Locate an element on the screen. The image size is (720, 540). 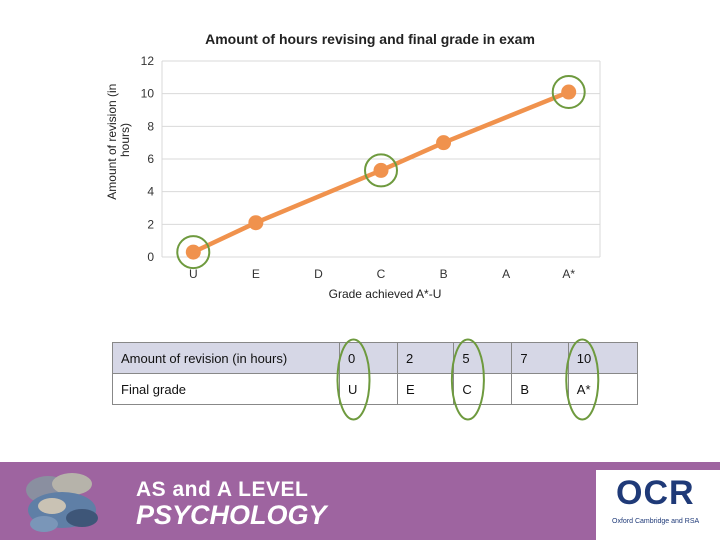
y-tick-label: 12 is located at coordinates (148, 61).